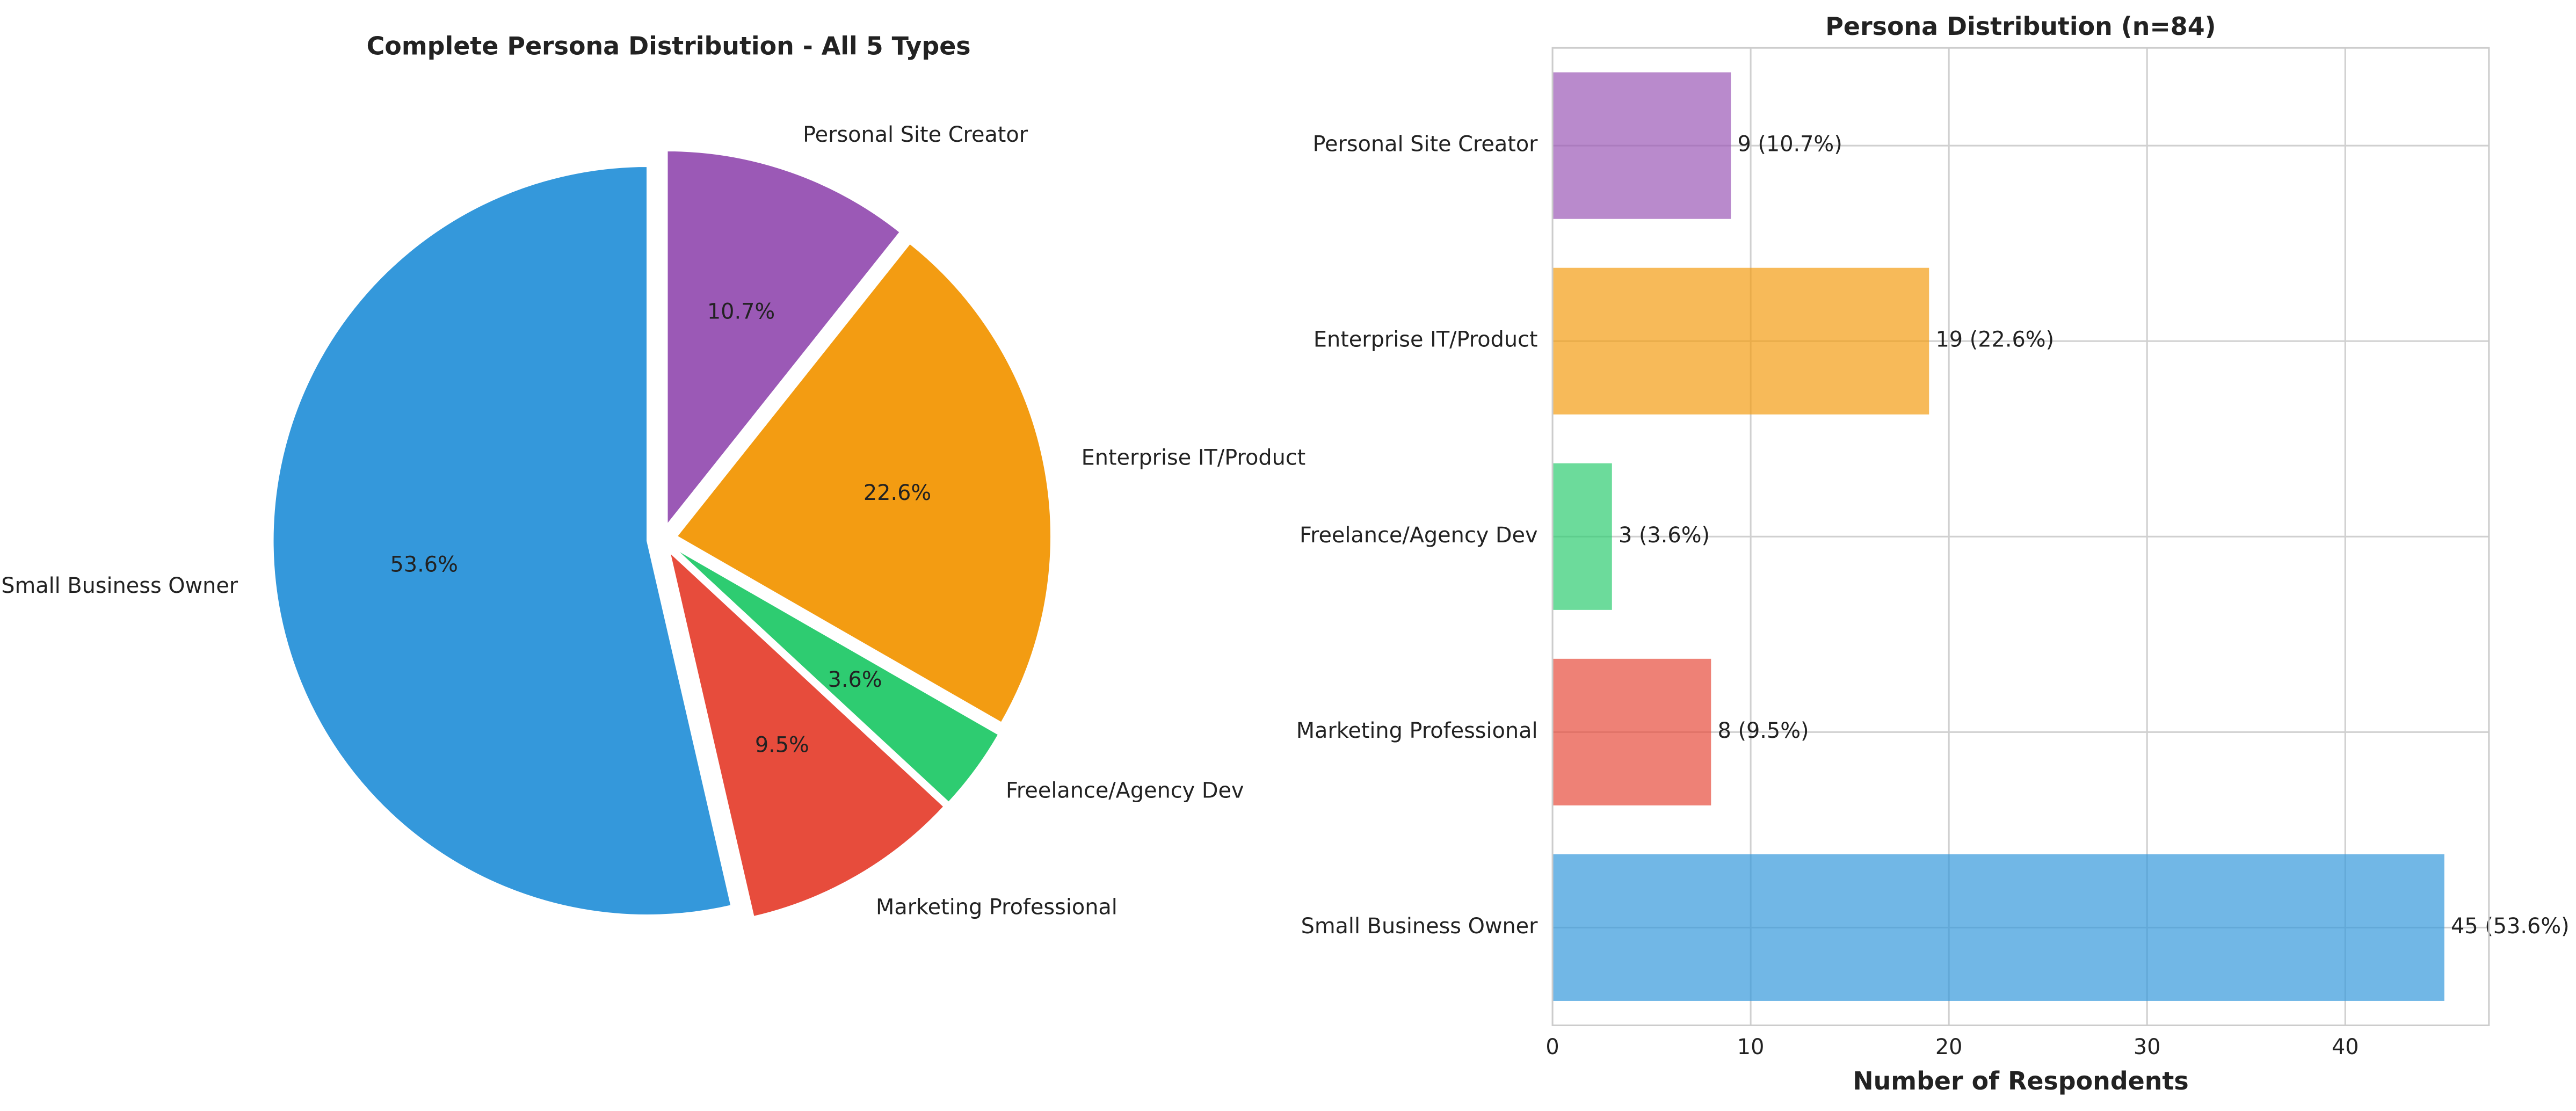  What do you see at coordinates (424, 565) in the screenshot?
I see `pie-pct-label: 53.6%` at bounding box center [424, 565].